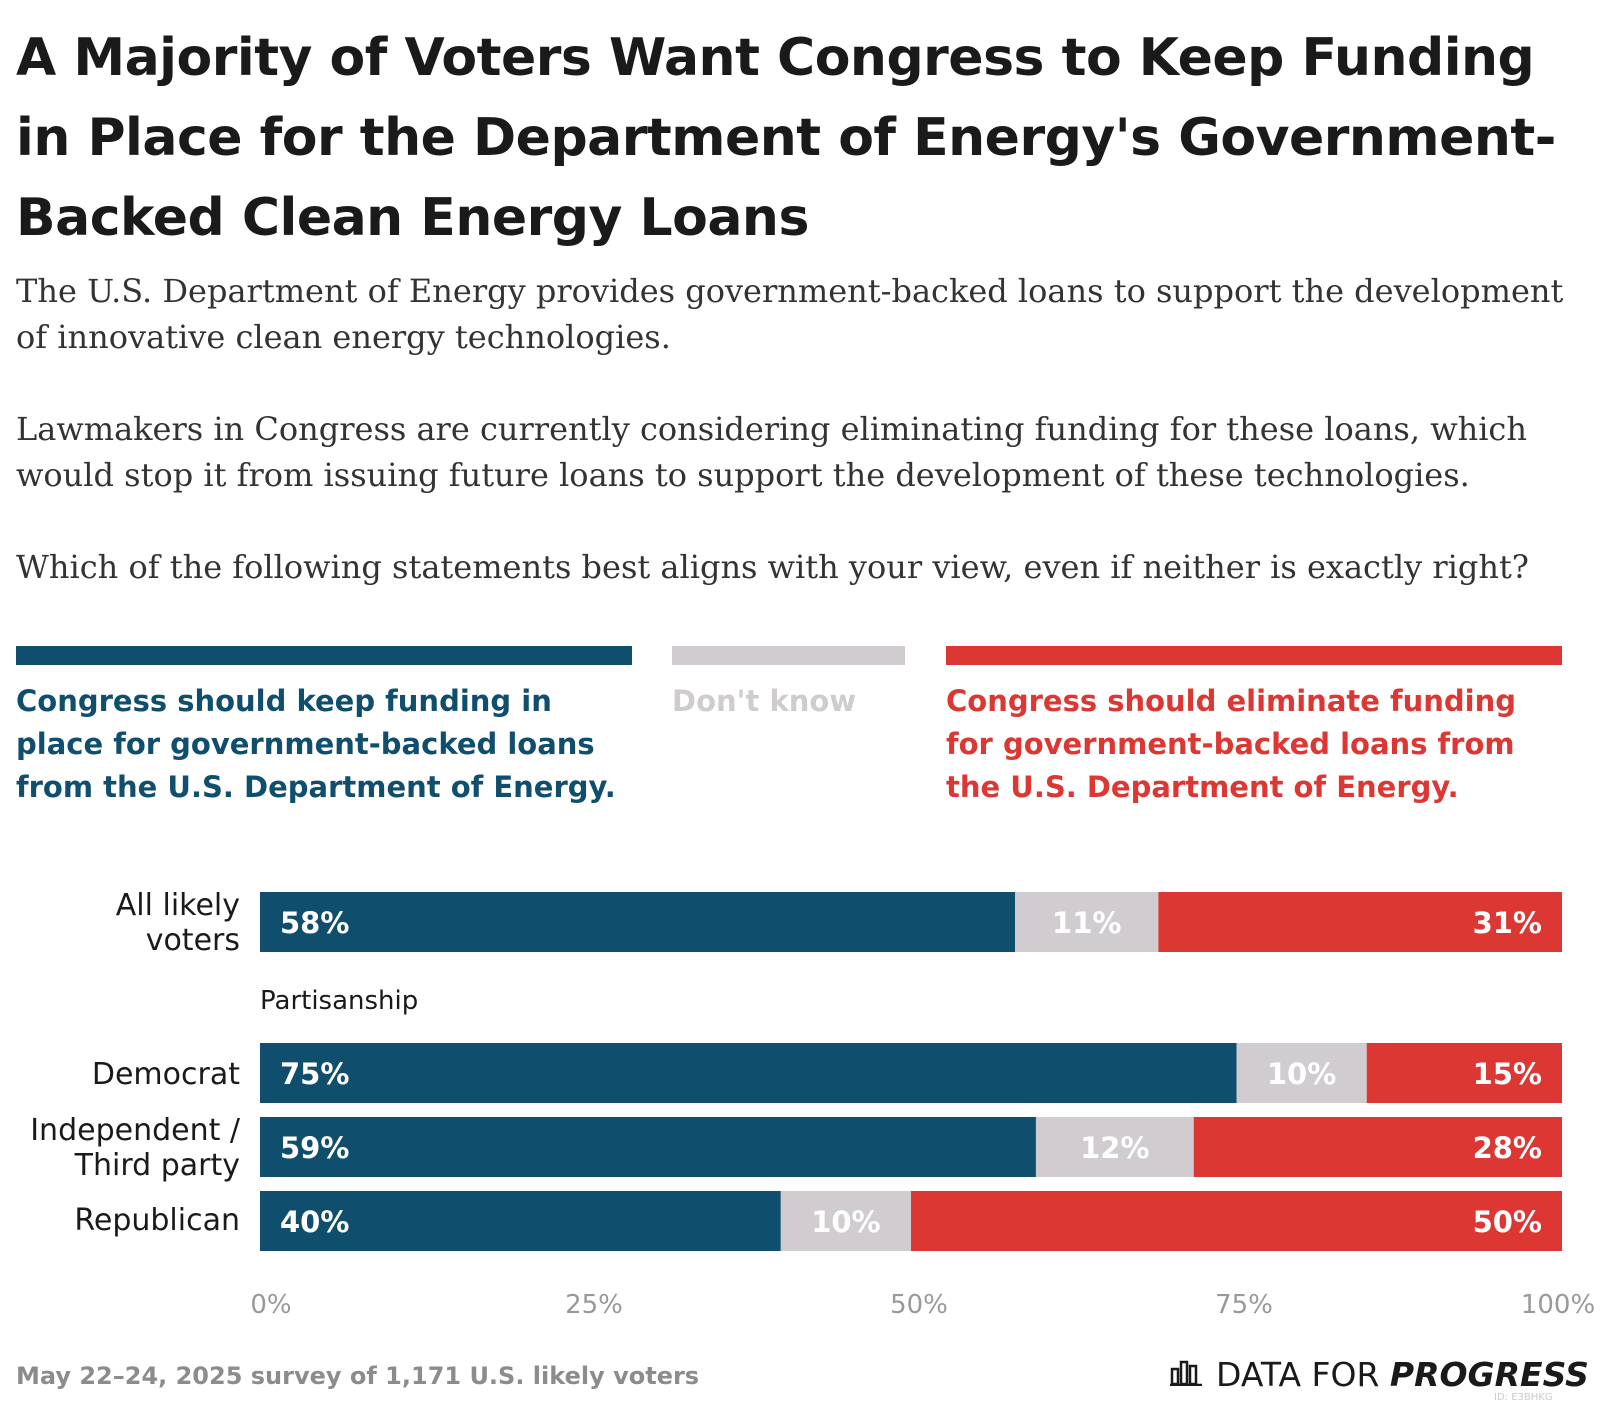 The image size is (1600, 1407). I want to click on group-label-partisanship: Partisanship, so click(339, 1001).